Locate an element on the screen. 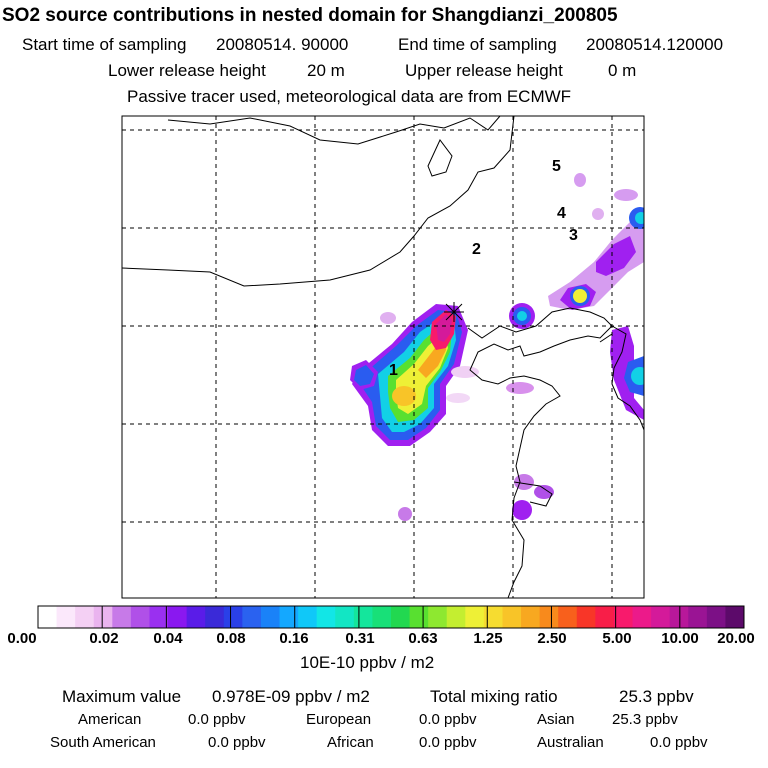 This screenshot has height=768, width=768. colorbar-tick-label: 0.63 is located at coordinates (423, 638).